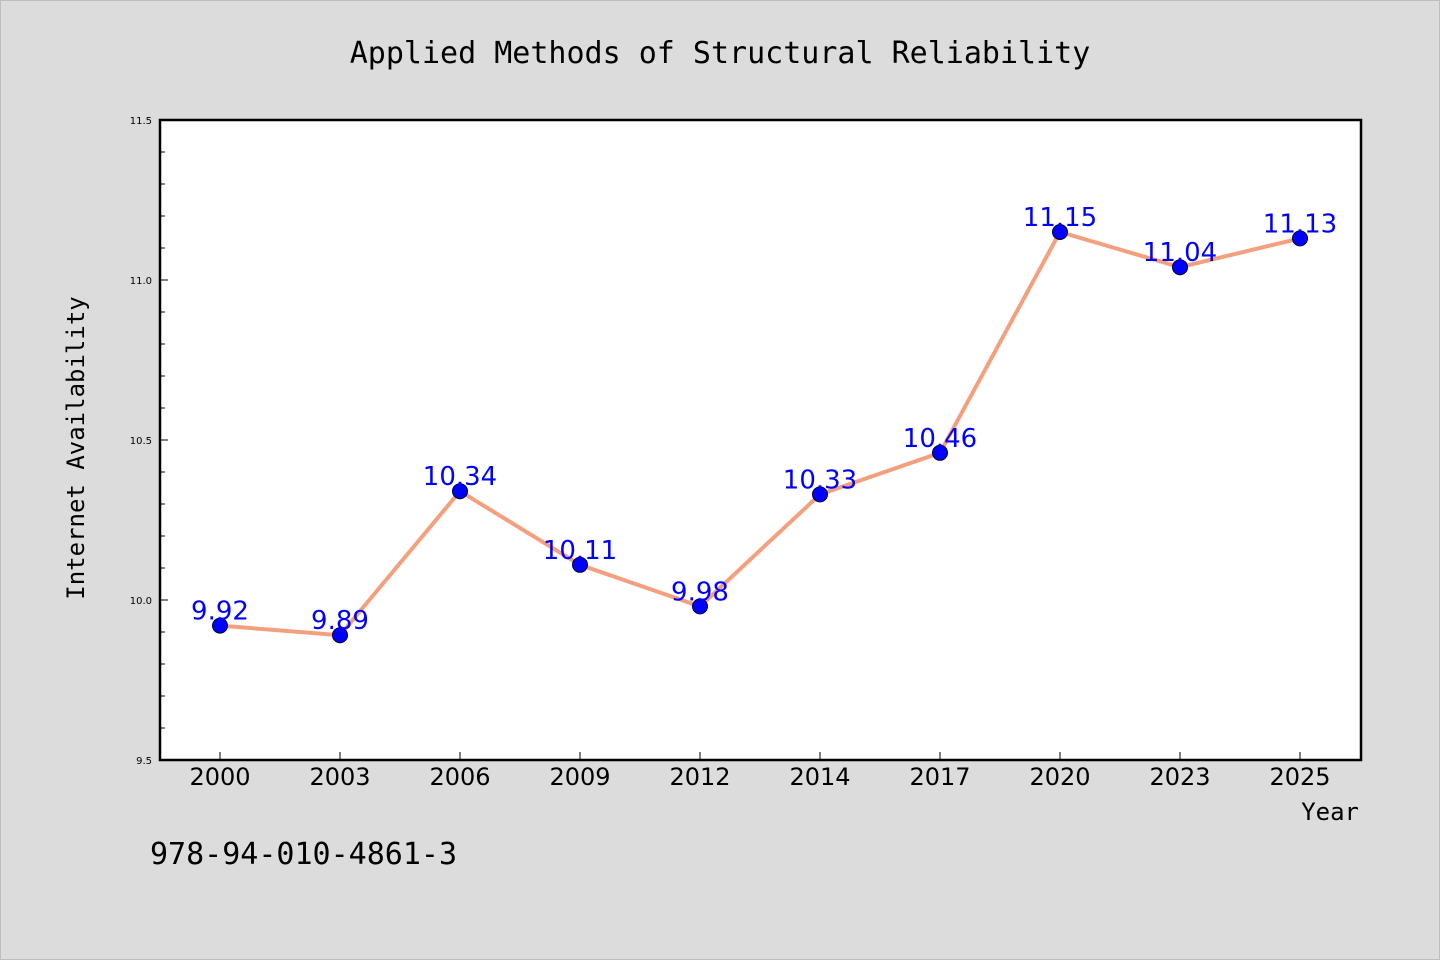 The image size is (1440, 960). I want to click on y-axis-label: Internet Availability, so click(76, 447).